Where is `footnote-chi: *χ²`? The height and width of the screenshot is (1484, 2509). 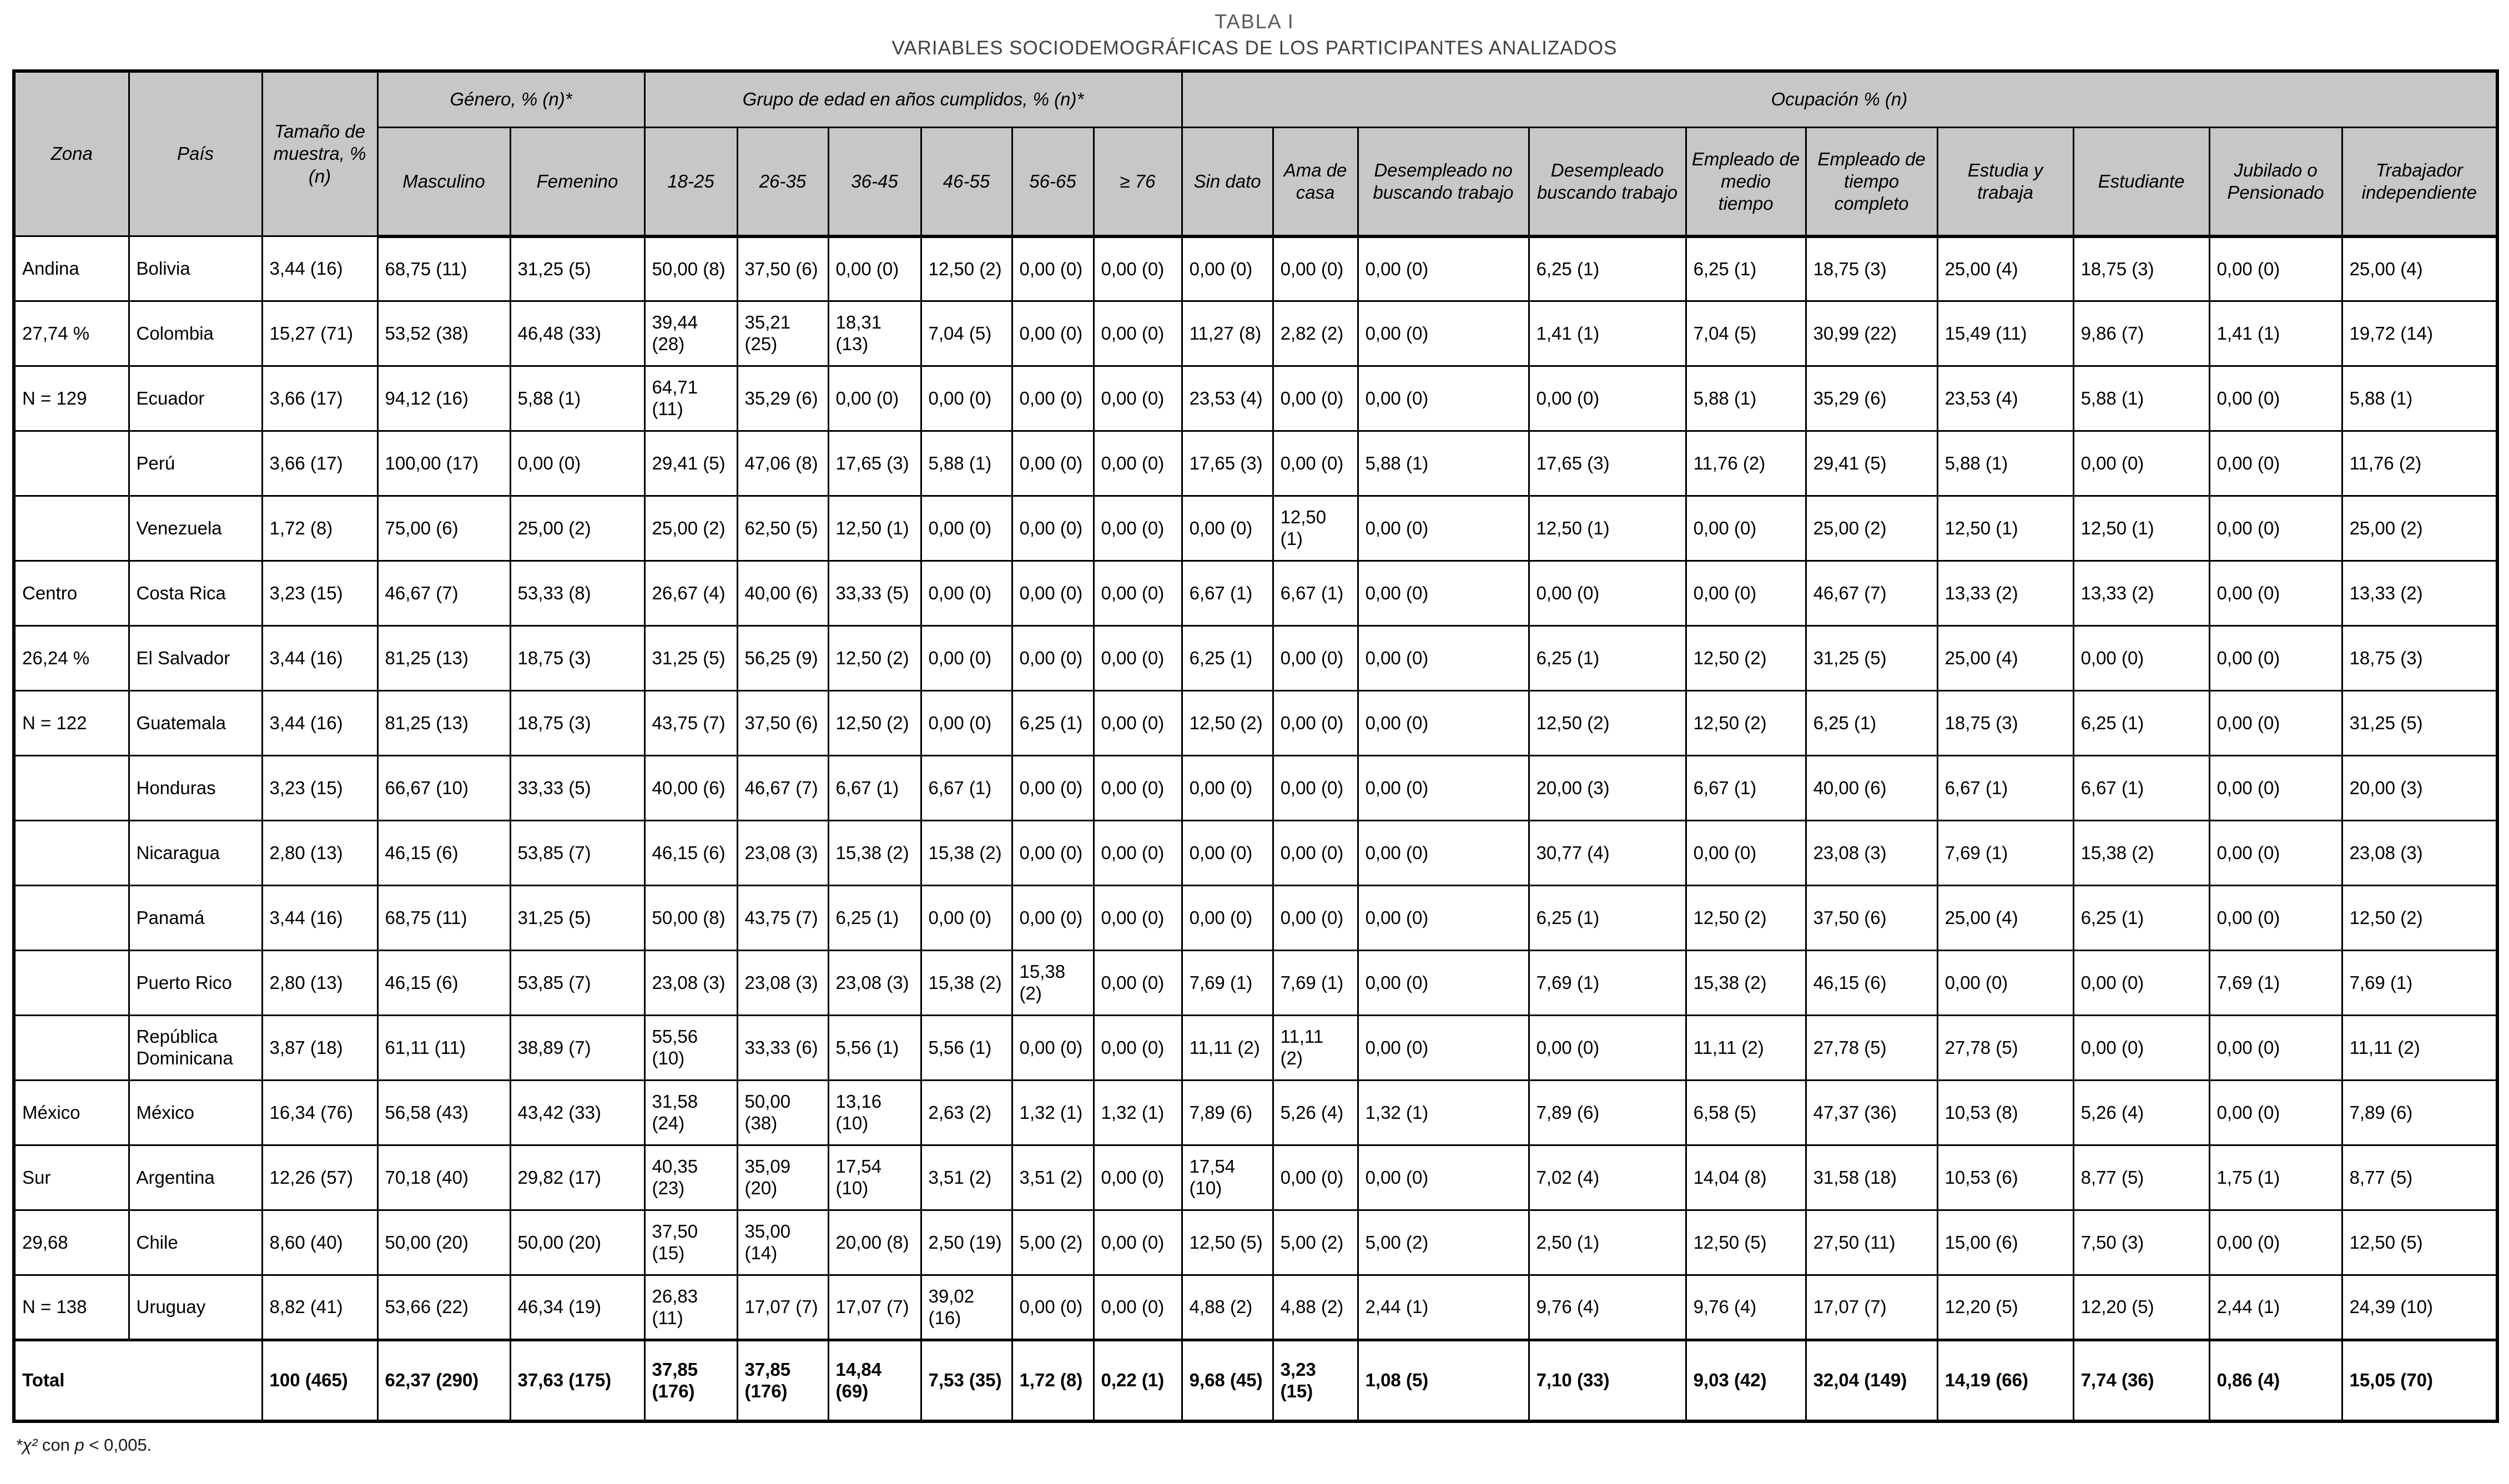 footnote-chi: *χ² is located at coordinates (27, 1445).